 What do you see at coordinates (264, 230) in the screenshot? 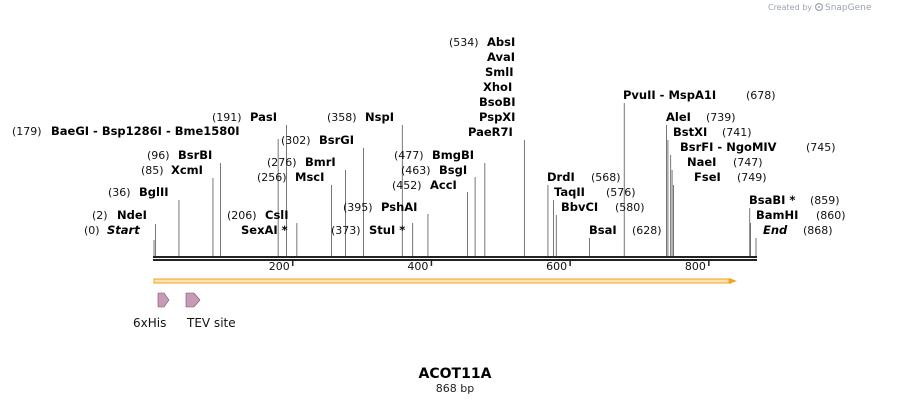
I see `enzyme-name: SexAI *` at bounding box center [264, 230].